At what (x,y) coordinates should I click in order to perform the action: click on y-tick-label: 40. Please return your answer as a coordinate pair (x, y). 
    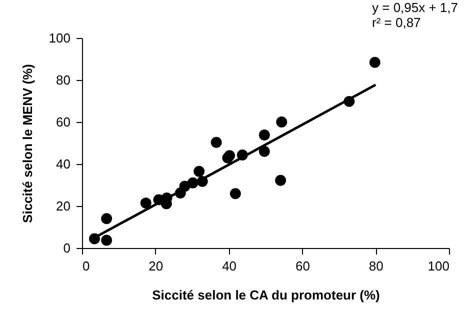
    Looking at the image, I should click on (63, 164).